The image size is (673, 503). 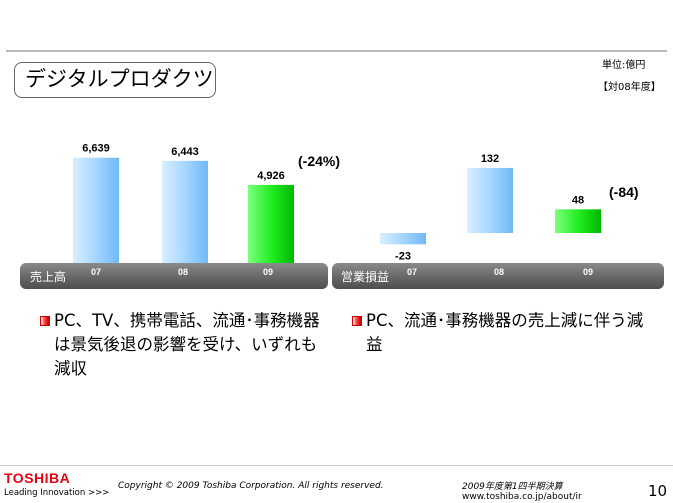 What do you see at coordinates (268, 272) in the screenshot?
I see `tick-label-sales-09: 09` at bounding box center [268, 272].